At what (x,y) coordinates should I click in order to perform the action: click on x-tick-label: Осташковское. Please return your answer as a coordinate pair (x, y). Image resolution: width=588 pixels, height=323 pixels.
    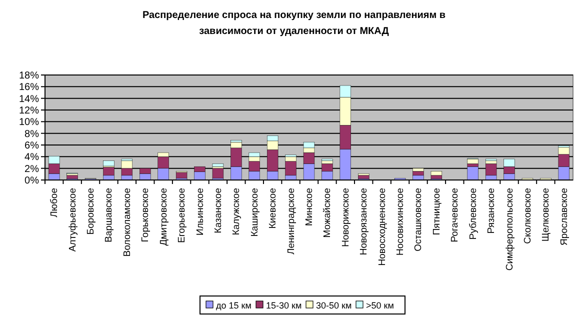
    Looking at the image, I should click on (418, 220).